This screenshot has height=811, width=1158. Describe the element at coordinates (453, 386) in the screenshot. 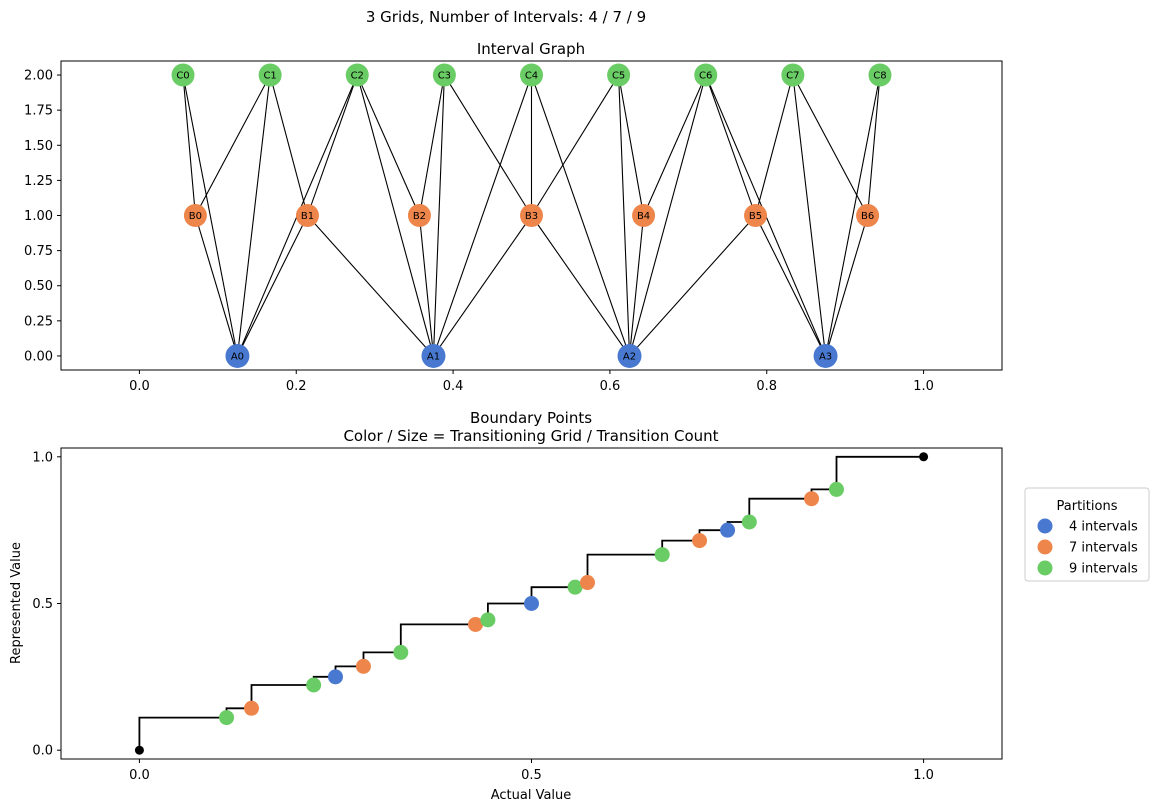

I see `x-tick-label: 0.4` at that location.